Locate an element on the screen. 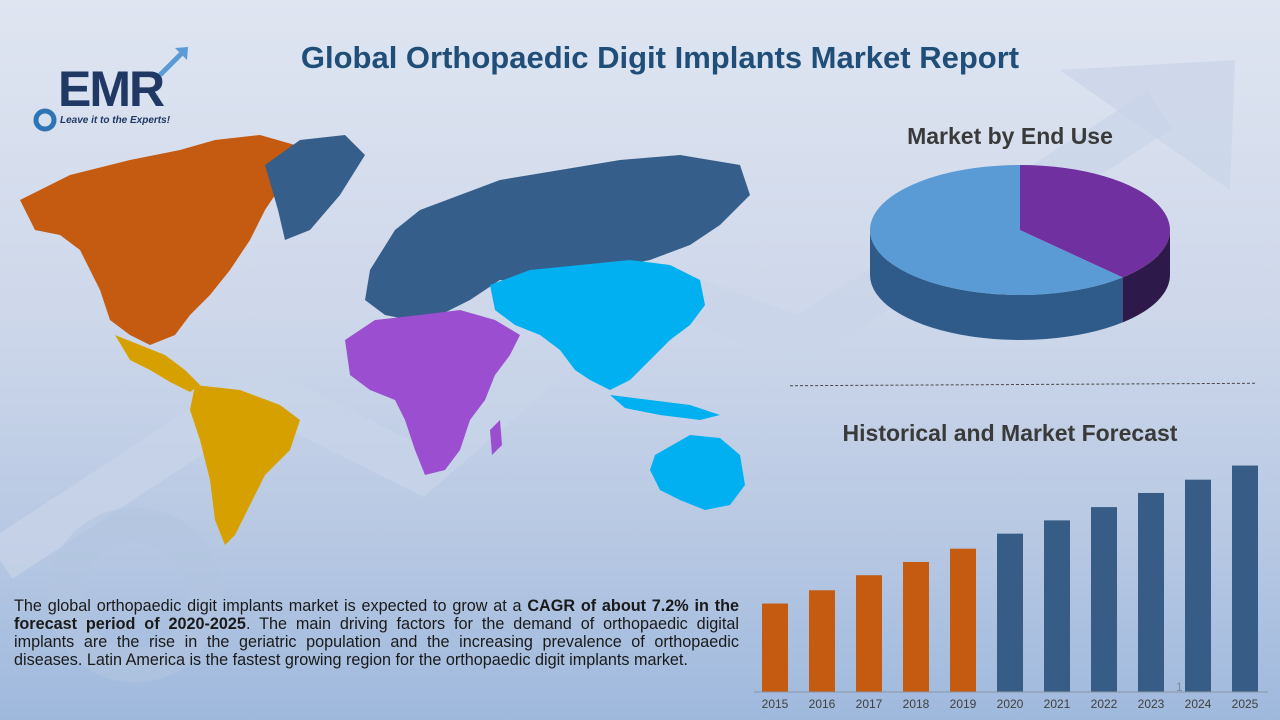  x-tick-label: 2022 is located at coordinates (1104, 704).